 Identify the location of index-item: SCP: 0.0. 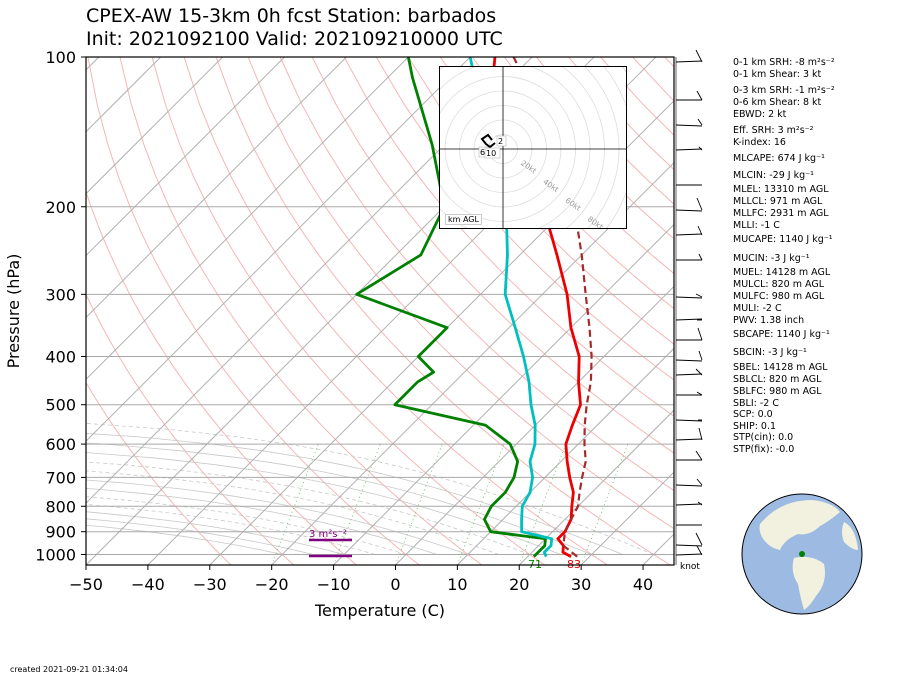
(753, 414).